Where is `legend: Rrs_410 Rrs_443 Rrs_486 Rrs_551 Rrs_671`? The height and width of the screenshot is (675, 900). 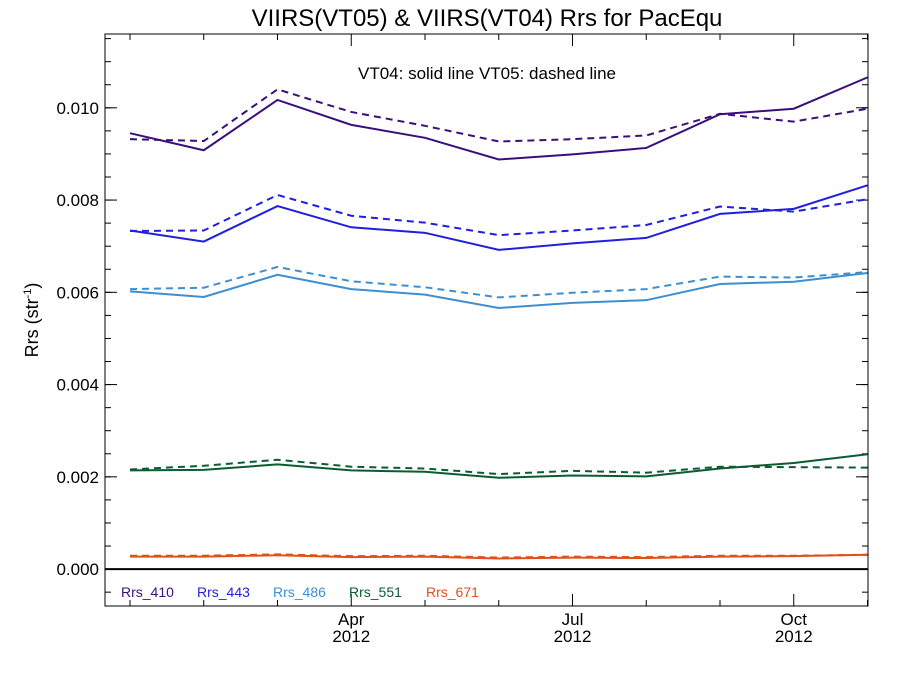
legend: Rrs_410 Rrs_443 Rrs_486 Rrs_551 Rrs_671 is located at coordinates (300, 592).